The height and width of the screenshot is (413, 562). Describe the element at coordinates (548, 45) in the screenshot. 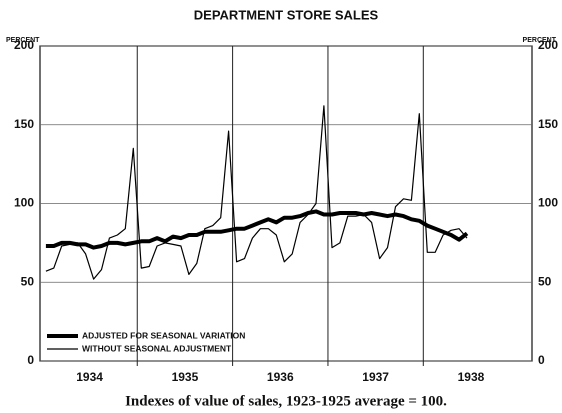

I see `y2-tick-label: 200` at that location.